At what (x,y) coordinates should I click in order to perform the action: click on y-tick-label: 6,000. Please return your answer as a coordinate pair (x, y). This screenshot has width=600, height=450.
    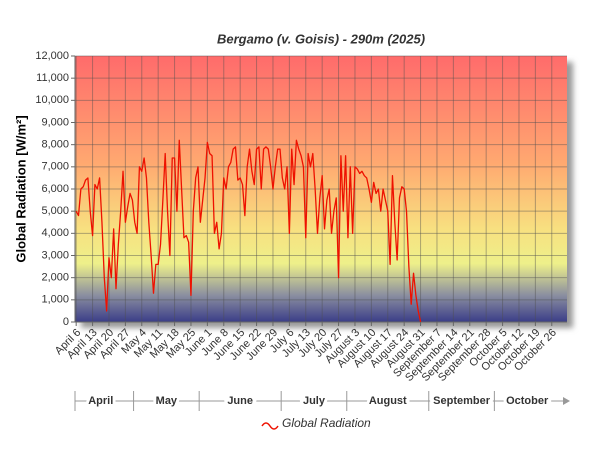
    Looking at the image, I should click on (55, 189).